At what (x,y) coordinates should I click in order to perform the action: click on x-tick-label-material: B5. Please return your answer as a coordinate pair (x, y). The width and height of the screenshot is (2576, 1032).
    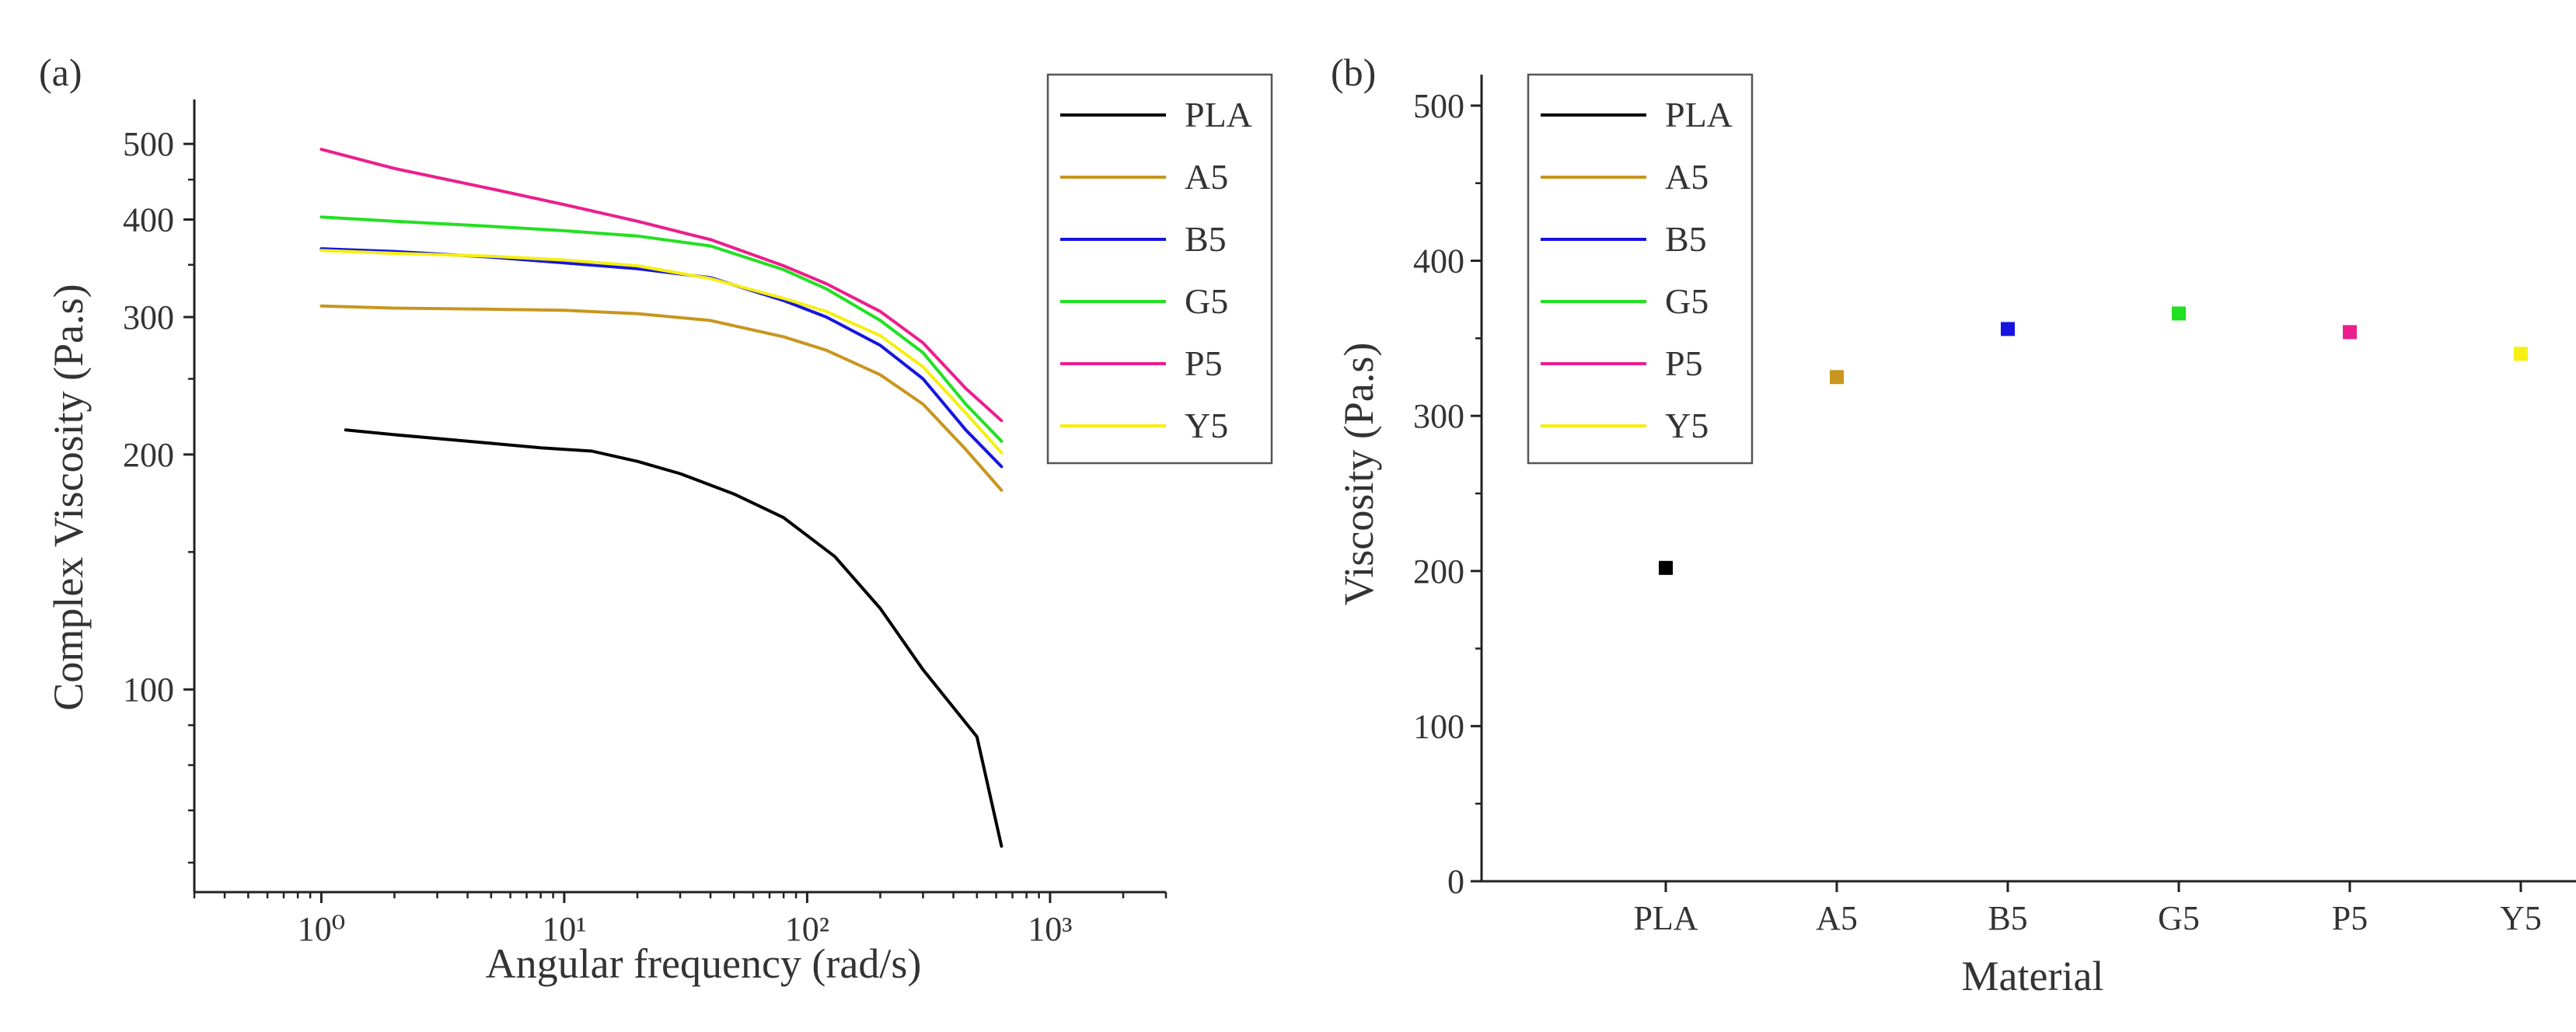
    Looking at the image, I should click on (2008, 918).